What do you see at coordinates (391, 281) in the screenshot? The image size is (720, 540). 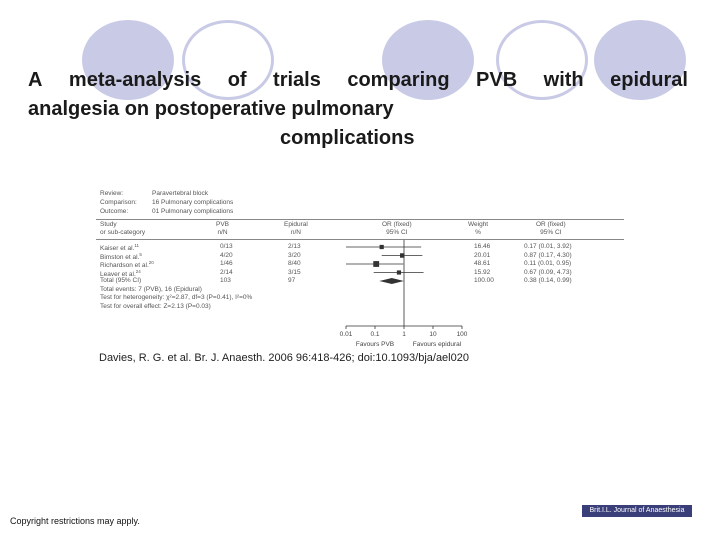 I see `pooled-diamond` at bounding box center [391, 281].